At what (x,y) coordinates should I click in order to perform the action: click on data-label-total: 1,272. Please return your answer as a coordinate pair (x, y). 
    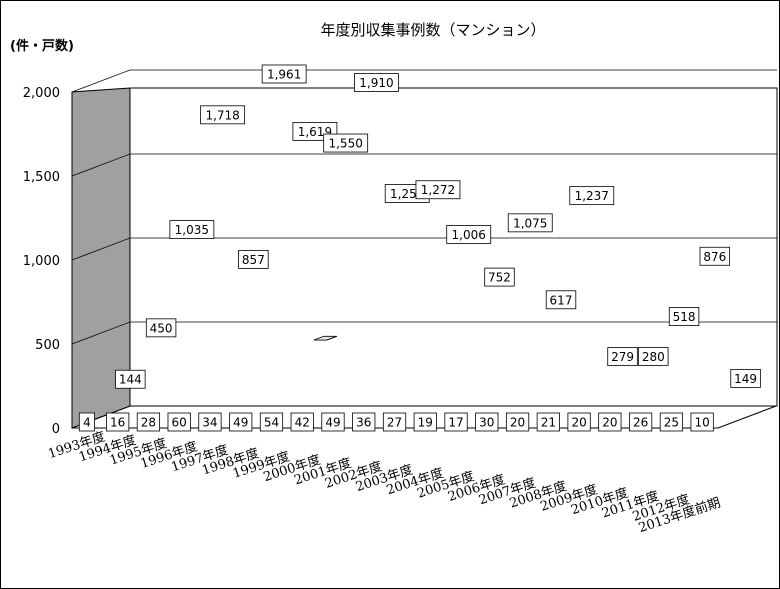
    Looking at the image, I should click on (438, 190).